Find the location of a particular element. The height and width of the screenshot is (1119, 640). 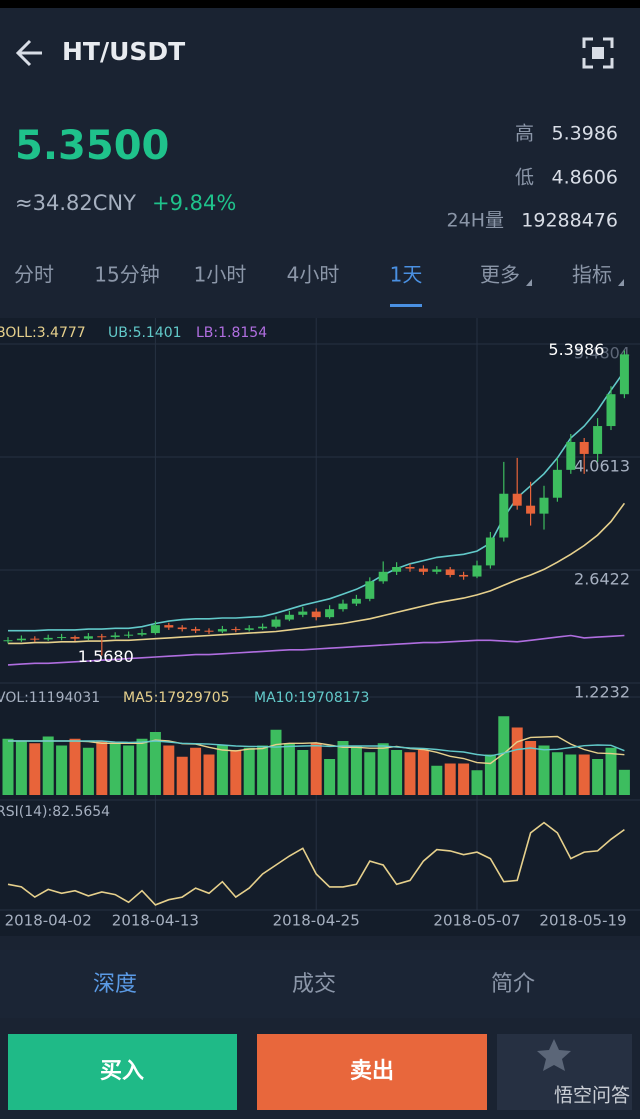

x-tick-label: 2018-04-02 is located at coordinates (48, 921).